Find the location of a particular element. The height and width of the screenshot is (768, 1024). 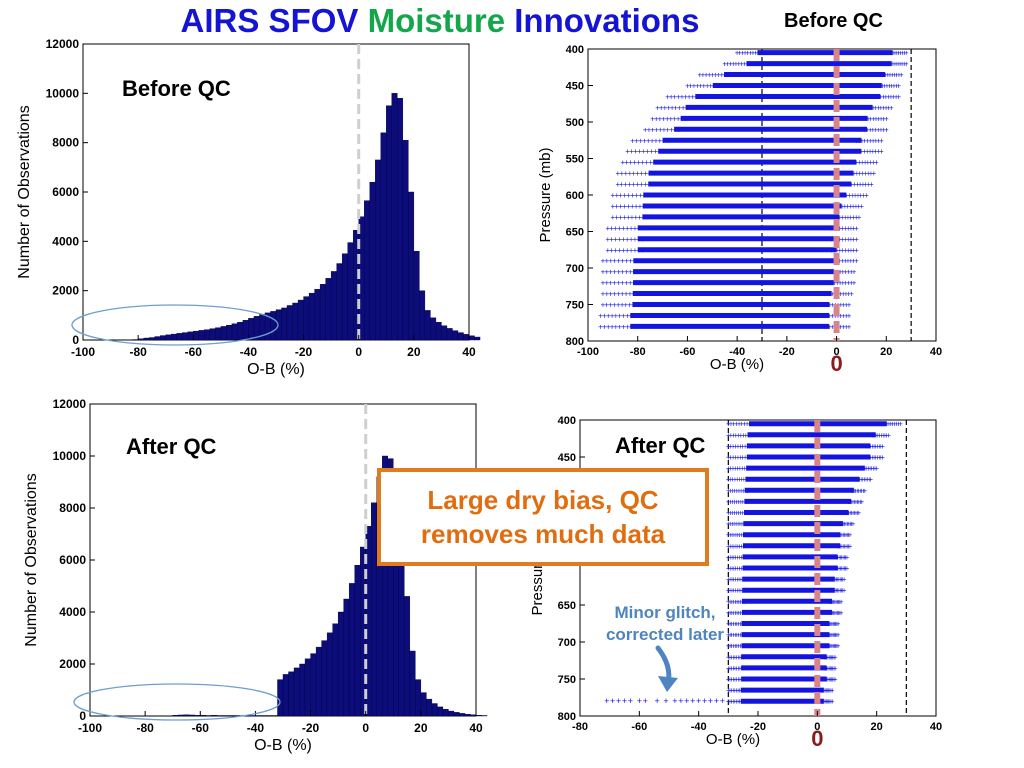

glitch-annotation-line-2: corrected later is located at coordinates (665, 634).